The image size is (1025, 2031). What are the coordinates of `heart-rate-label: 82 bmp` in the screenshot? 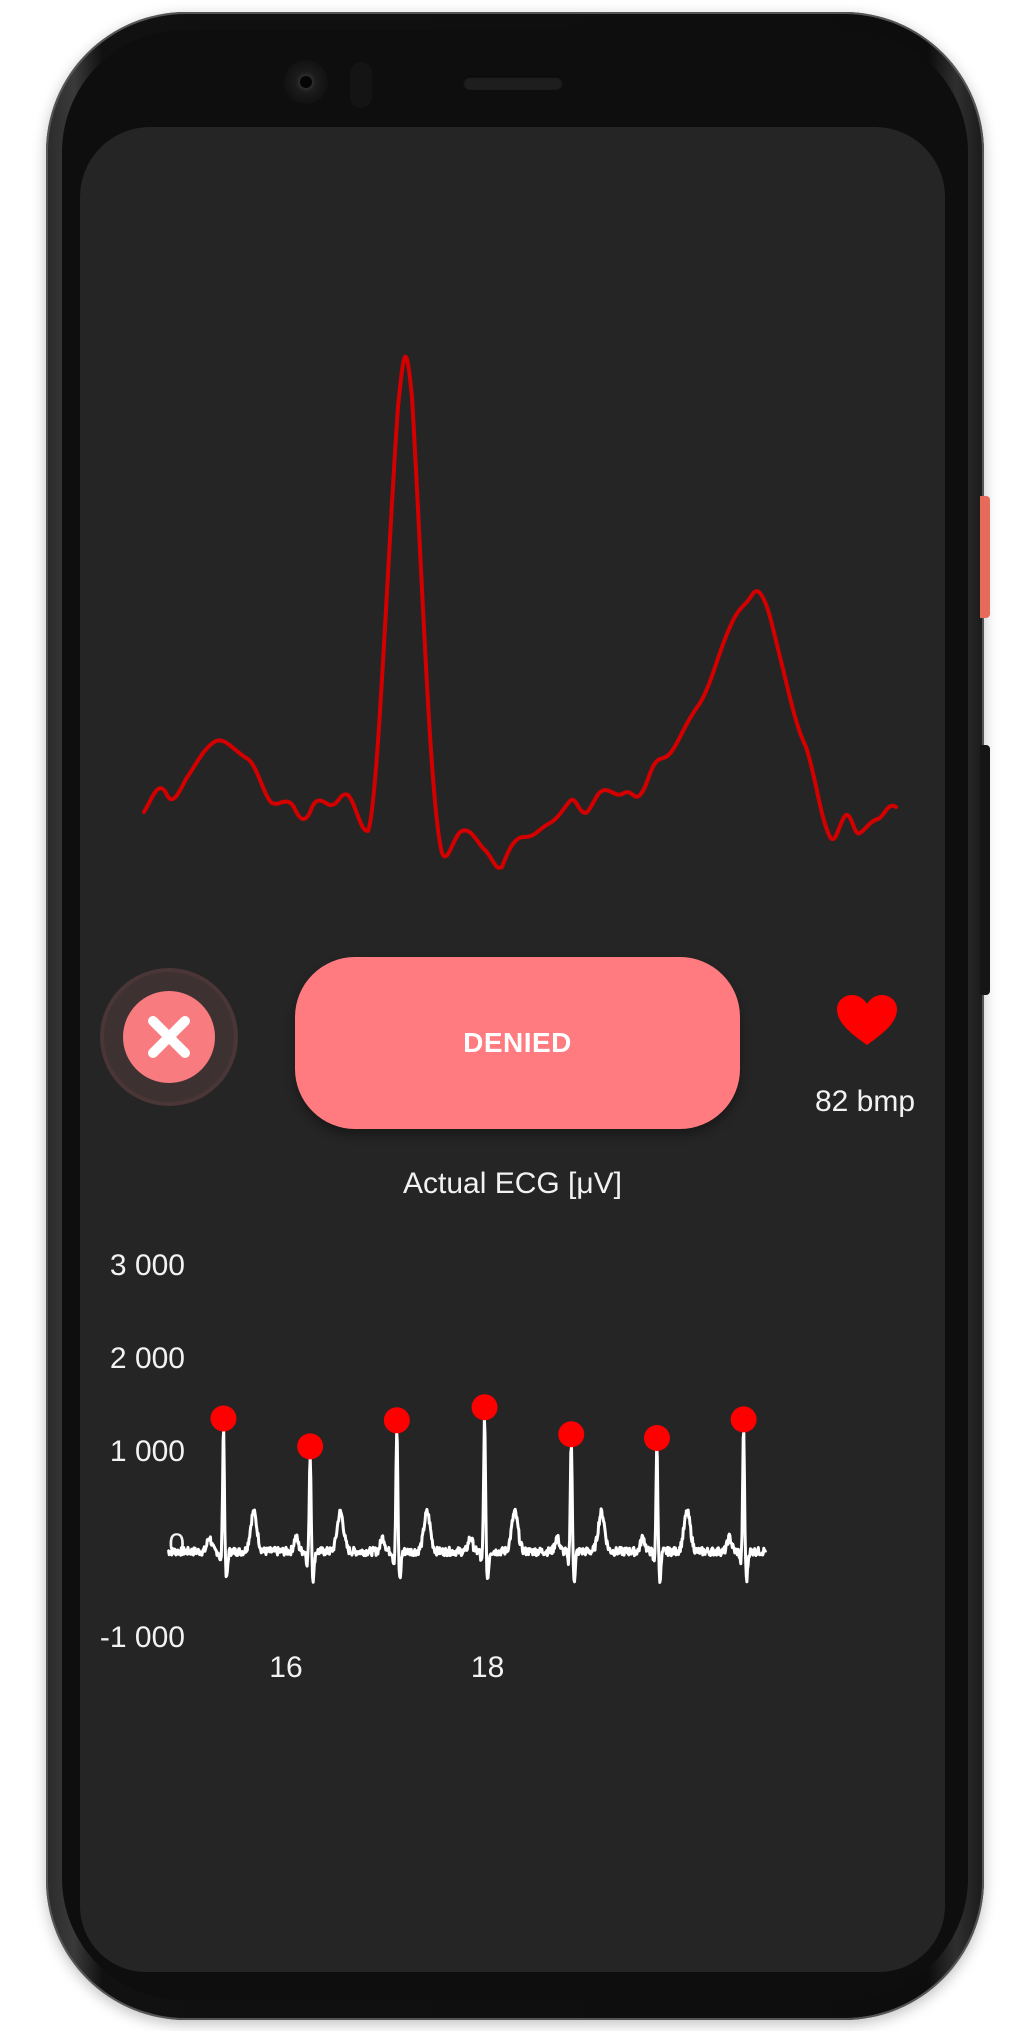 It's located at (865, 1101).